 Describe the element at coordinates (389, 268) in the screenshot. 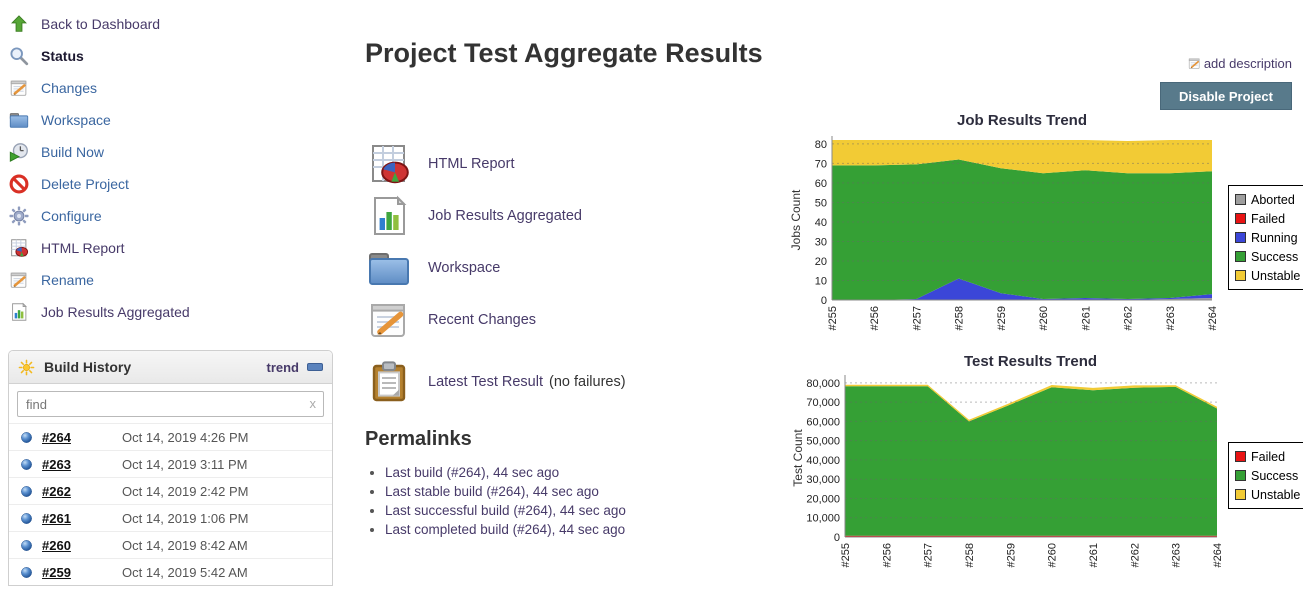

I see `folder-icon` at that location.